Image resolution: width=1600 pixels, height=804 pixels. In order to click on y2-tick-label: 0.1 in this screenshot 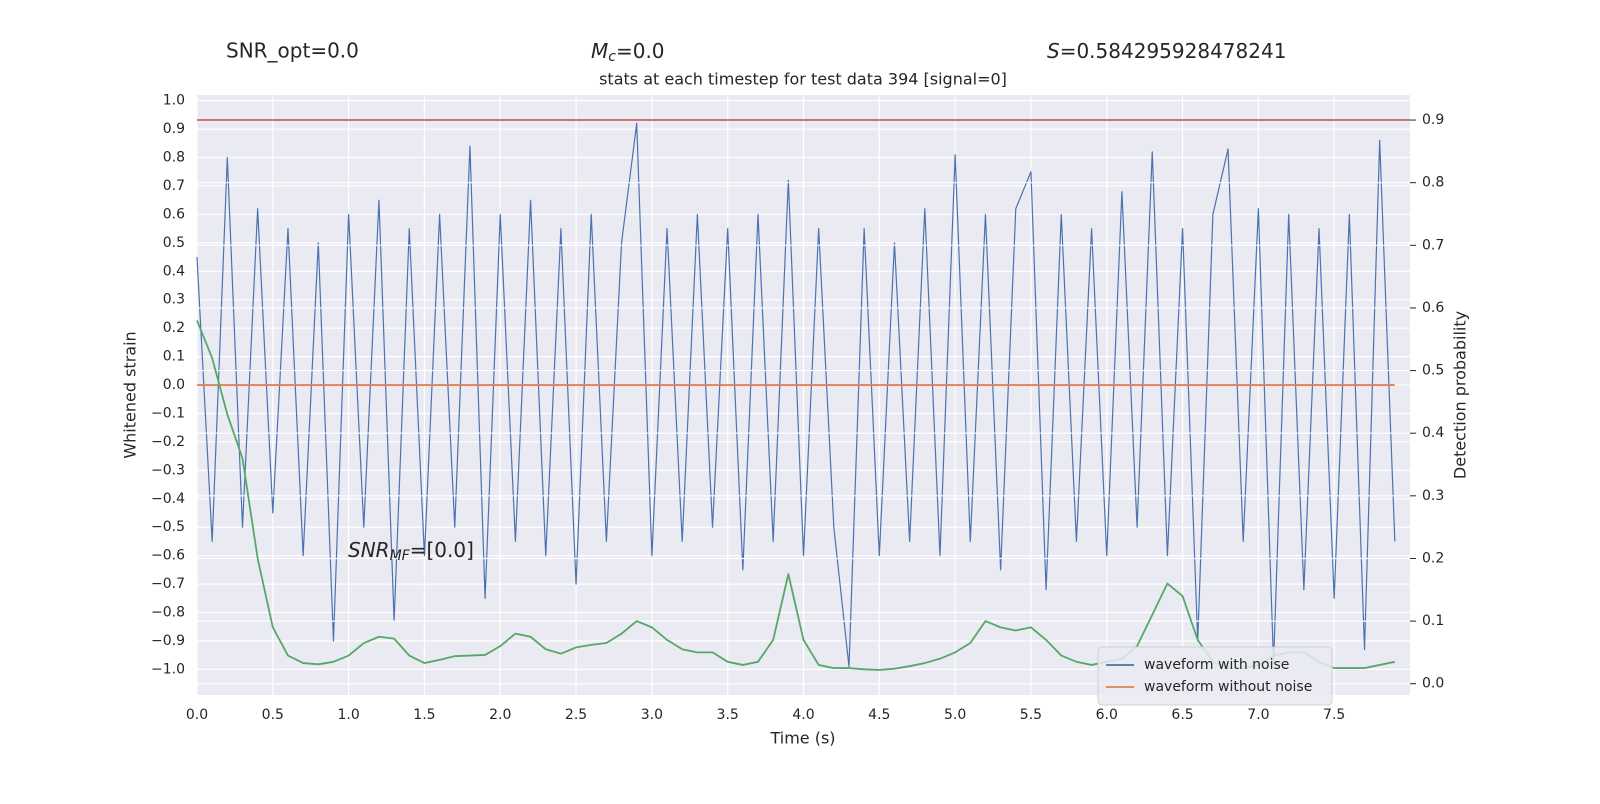, I will do `click(1433, 621)`.